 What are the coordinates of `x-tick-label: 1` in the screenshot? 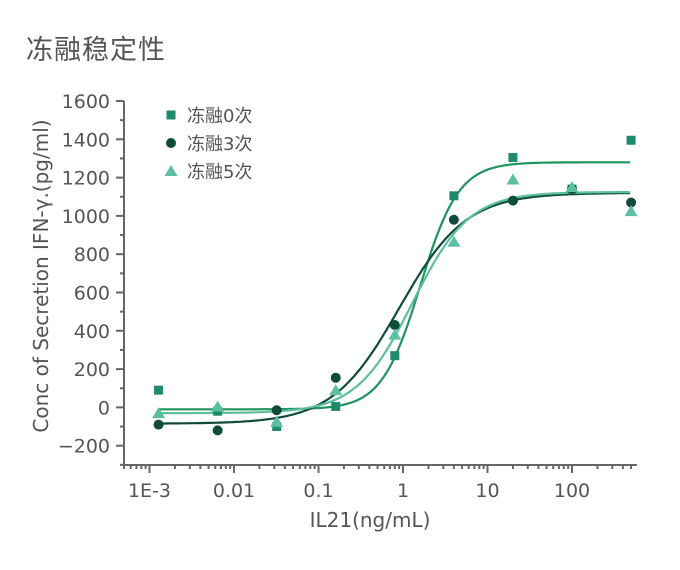 It's located at (403, 491).